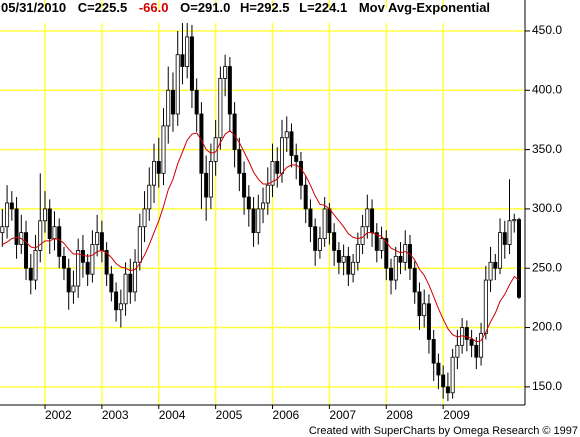  Describe the element at coordinates (399, 415) in the screenshot. I see `x-tick-label: 2008` at that location.